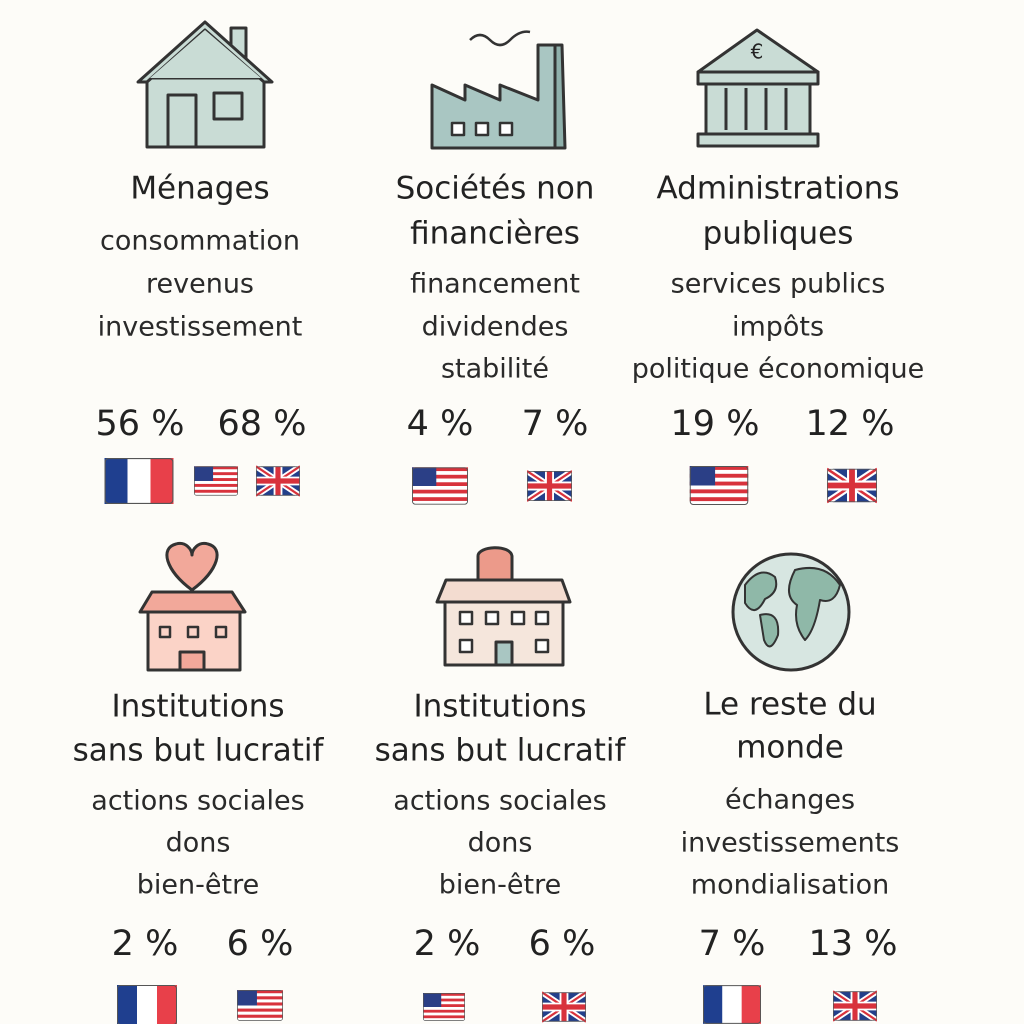 This screenshot has width=1024, height=1024. What do you see at coordinates (791, 612) in the screenshot?
I see `globe-icon` at bounding box center [791, 612].